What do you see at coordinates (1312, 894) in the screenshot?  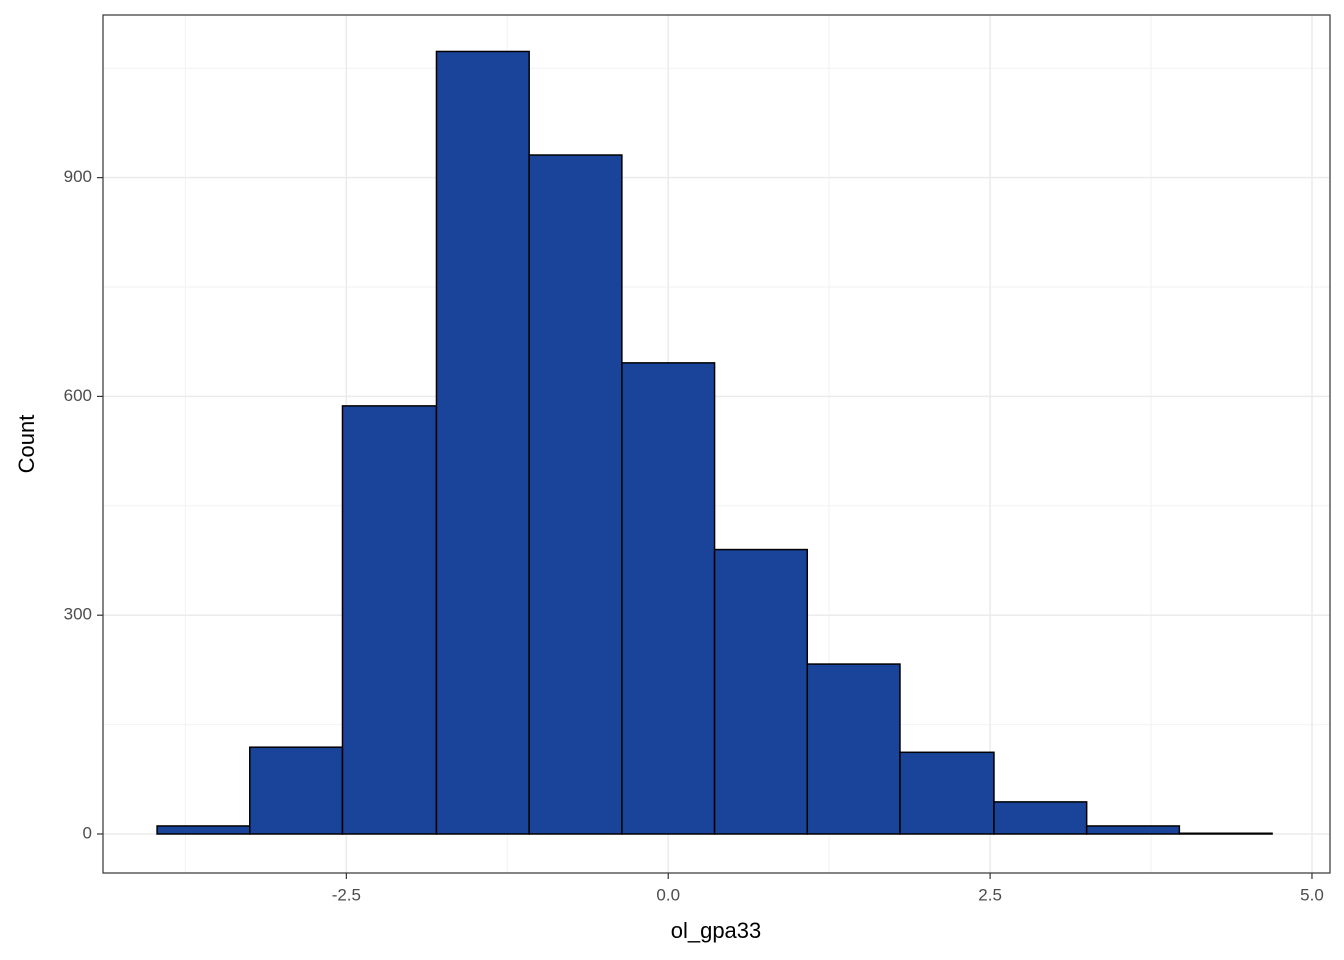 I see `x-tick-label: 5.0` at bounding box center [1312, 894].